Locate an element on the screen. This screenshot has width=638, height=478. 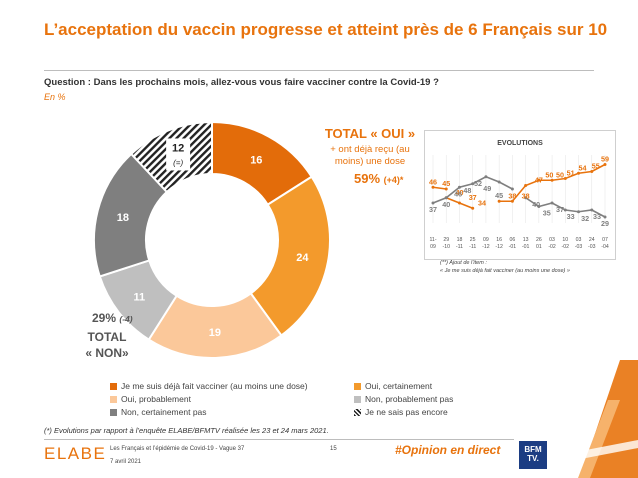
legend-item: Non, probablement pas is located at coordinates (403, 399).